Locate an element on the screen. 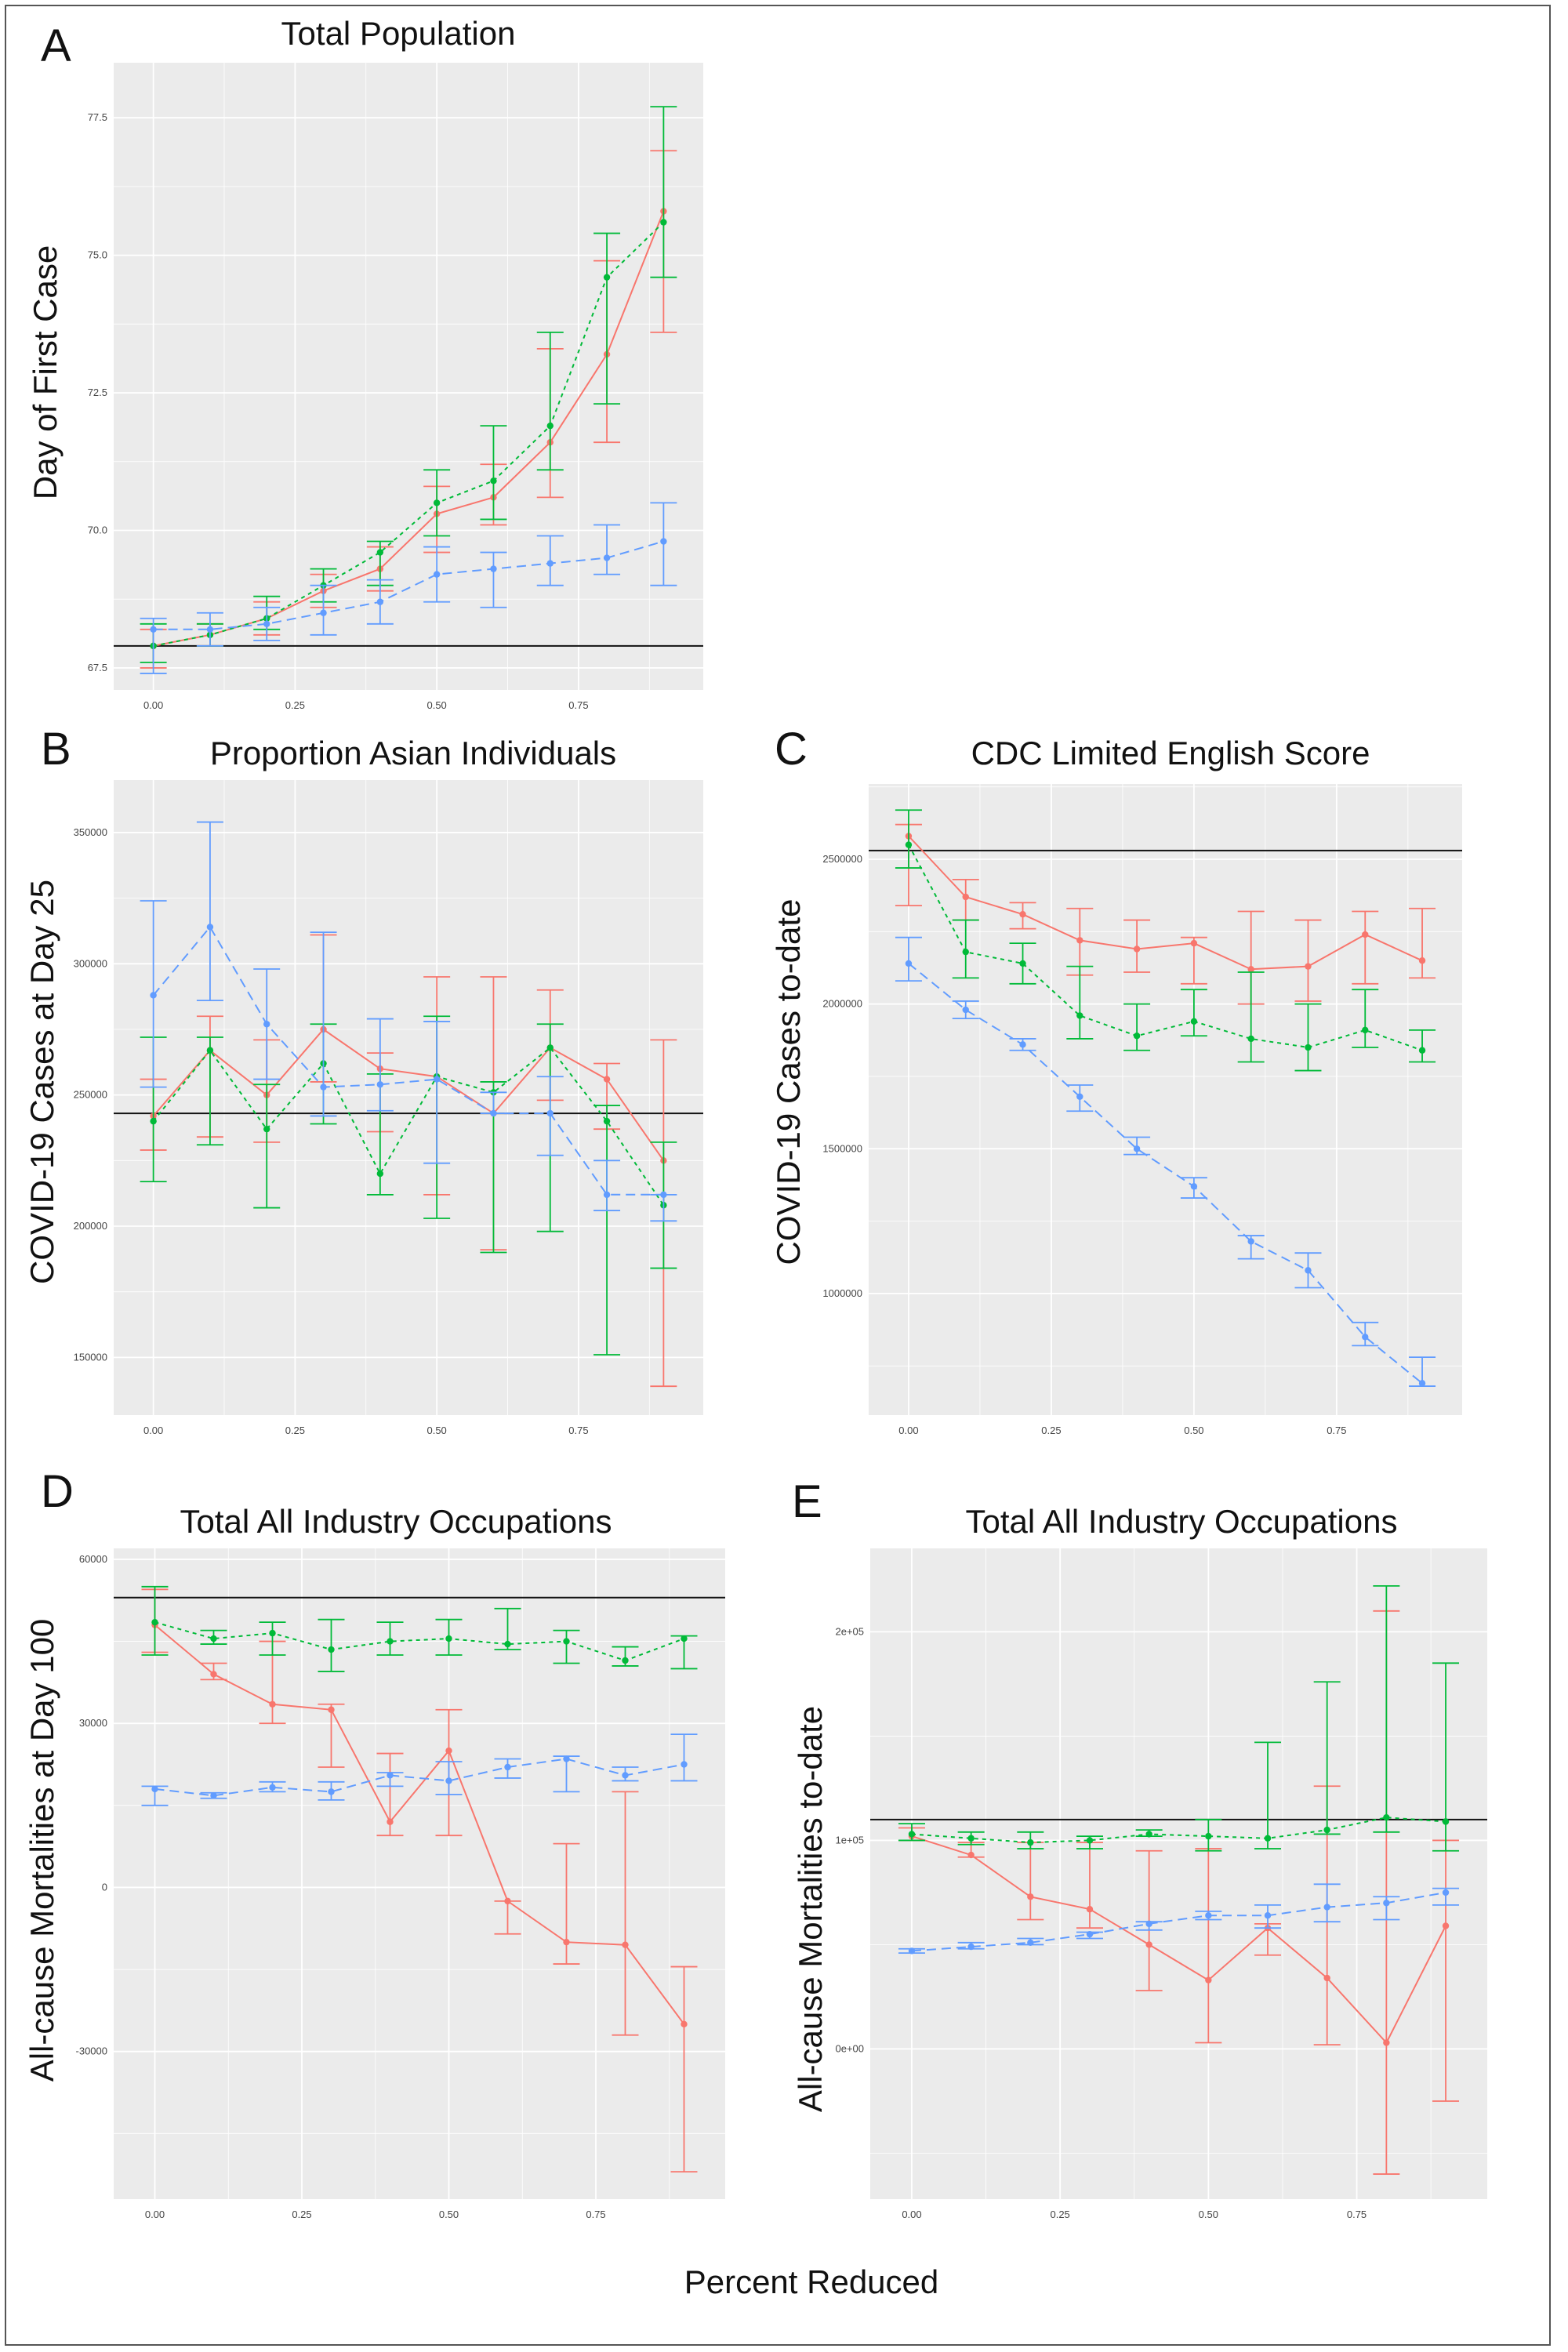 The width and height of the screenshot is (1568, 2352). panel-c-y-tick-label: 1000000 is located at coordinates (842, 1293).